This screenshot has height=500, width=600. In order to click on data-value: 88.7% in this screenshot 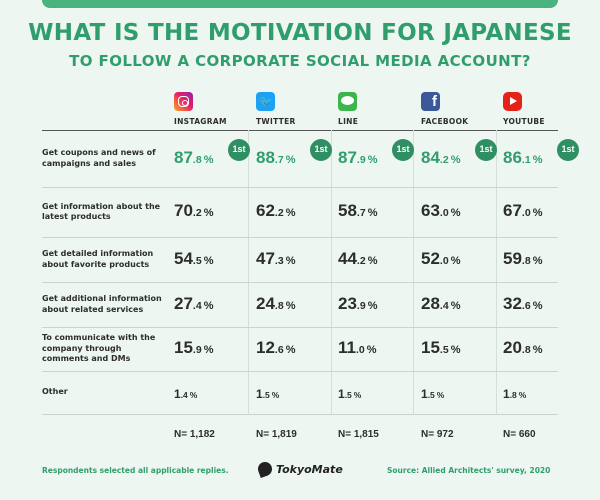, I will do `click(276, 157)`.